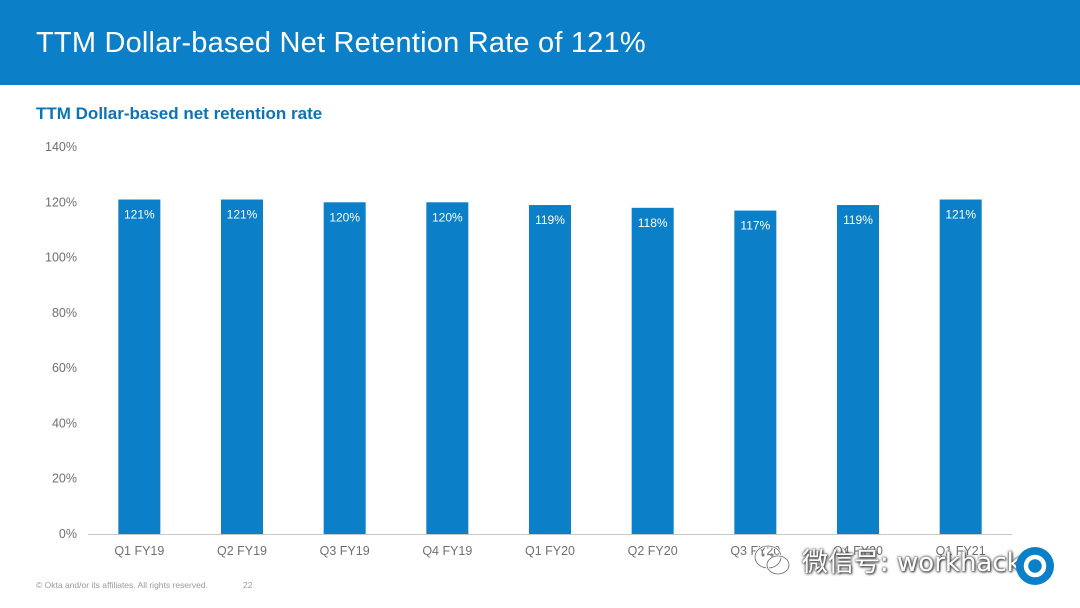 This screenshot has height=608, width=1080. What do you see at coordinates (1035, 566) in the screenshot?
I see `okta-logo-icon` at bounding box center [1035, 566].